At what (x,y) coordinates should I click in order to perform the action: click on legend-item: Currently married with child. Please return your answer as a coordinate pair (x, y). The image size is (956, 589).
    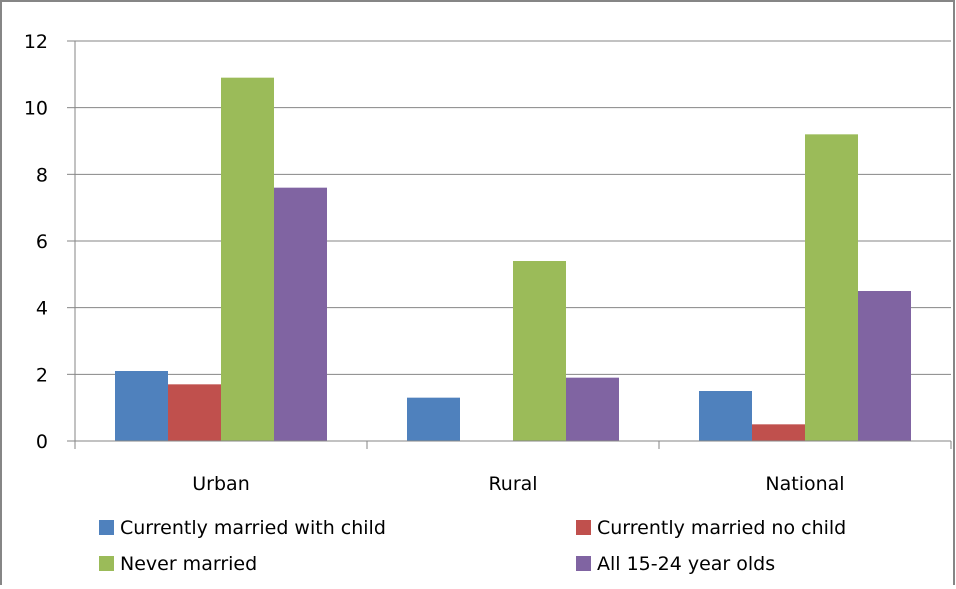
    Looking at the image, I should click on (242, 528).